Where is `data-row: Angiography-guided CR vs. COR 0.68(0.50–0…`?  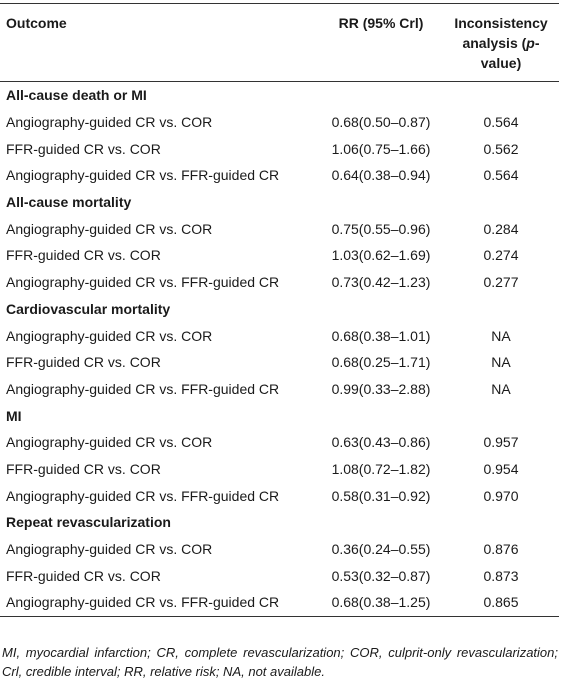 data-row: Angiography-guided CR vs. COR 0.68(0.50–0… is located at coordinates (279, 122).